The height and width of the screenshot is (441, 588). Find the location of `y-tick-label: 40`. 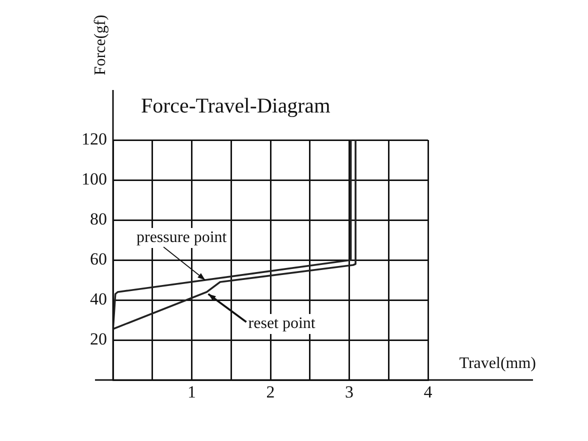

y-tick-label: 40 is located at coordinates (98, 298).